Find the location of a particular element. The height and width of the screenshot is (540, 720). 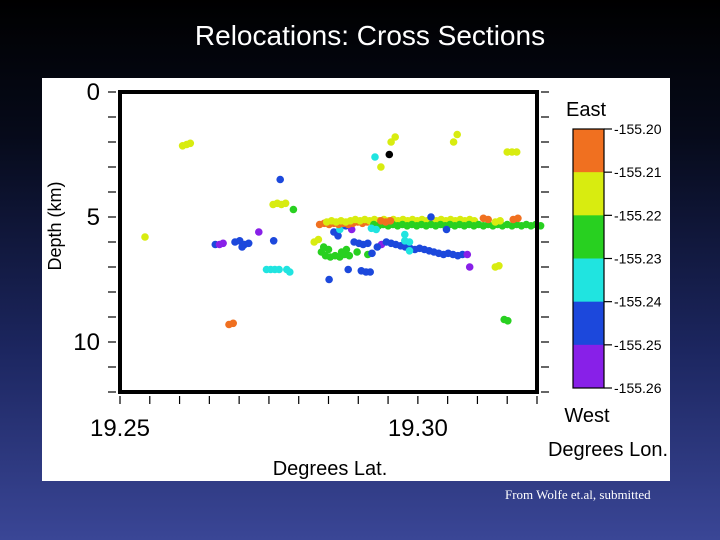

colorbar-tick-label: -155.26 is located at coordinates (638, 388).